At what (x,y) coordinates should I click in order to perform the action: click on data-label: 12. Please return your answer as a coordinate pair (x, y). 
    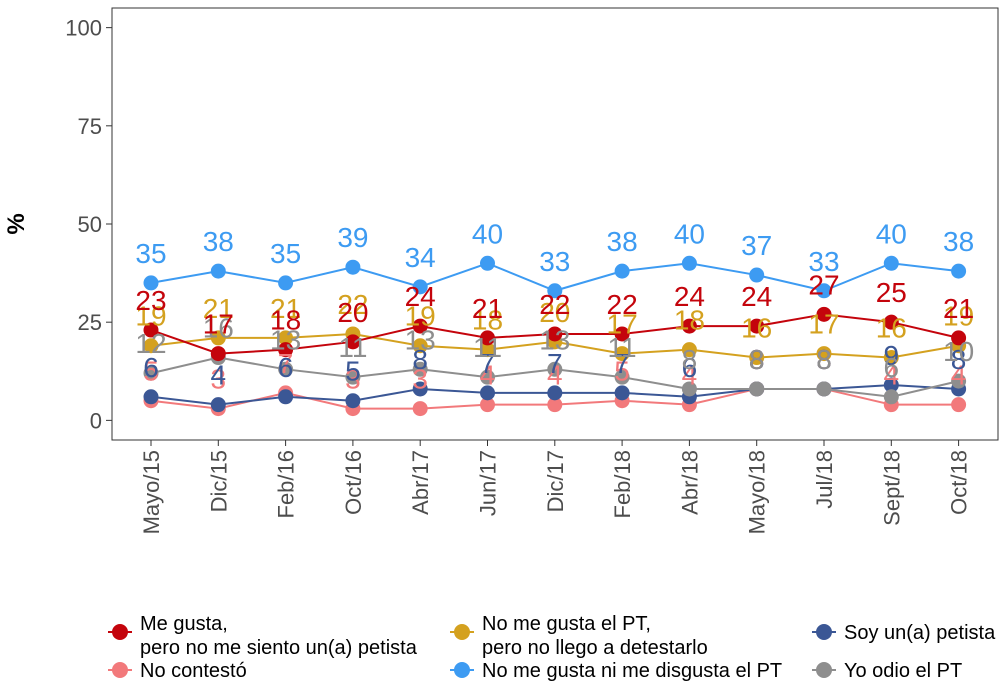
    Looking at the image, I should click on (150, 343).